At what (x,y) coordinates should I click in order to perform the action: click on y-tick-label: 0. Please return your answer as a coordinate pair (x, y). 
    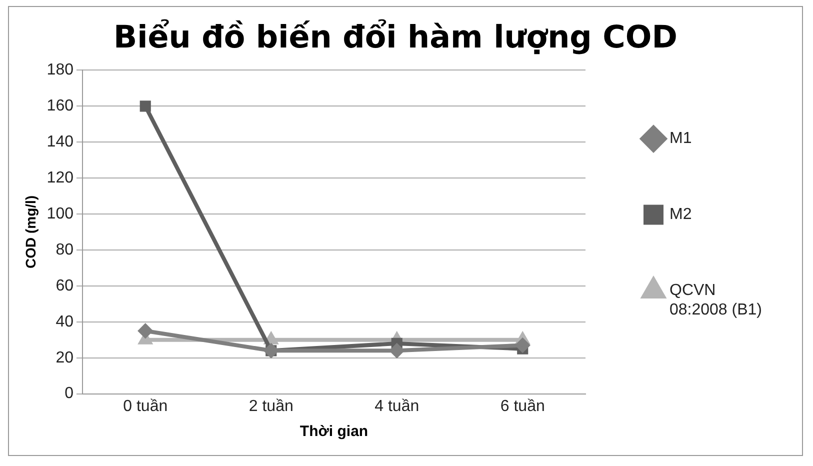
    Looking at the image, I should click on (69, 393).